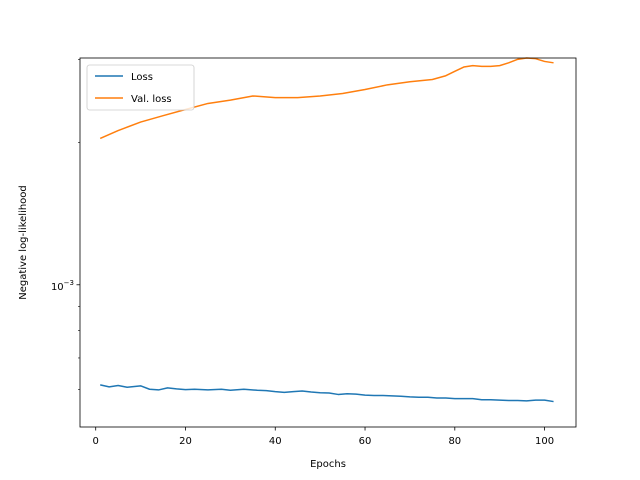  Describe the element at coordinates (23, 242) in the screenshot. I see `y-axis-label: Negative log-likelihood` at that location.